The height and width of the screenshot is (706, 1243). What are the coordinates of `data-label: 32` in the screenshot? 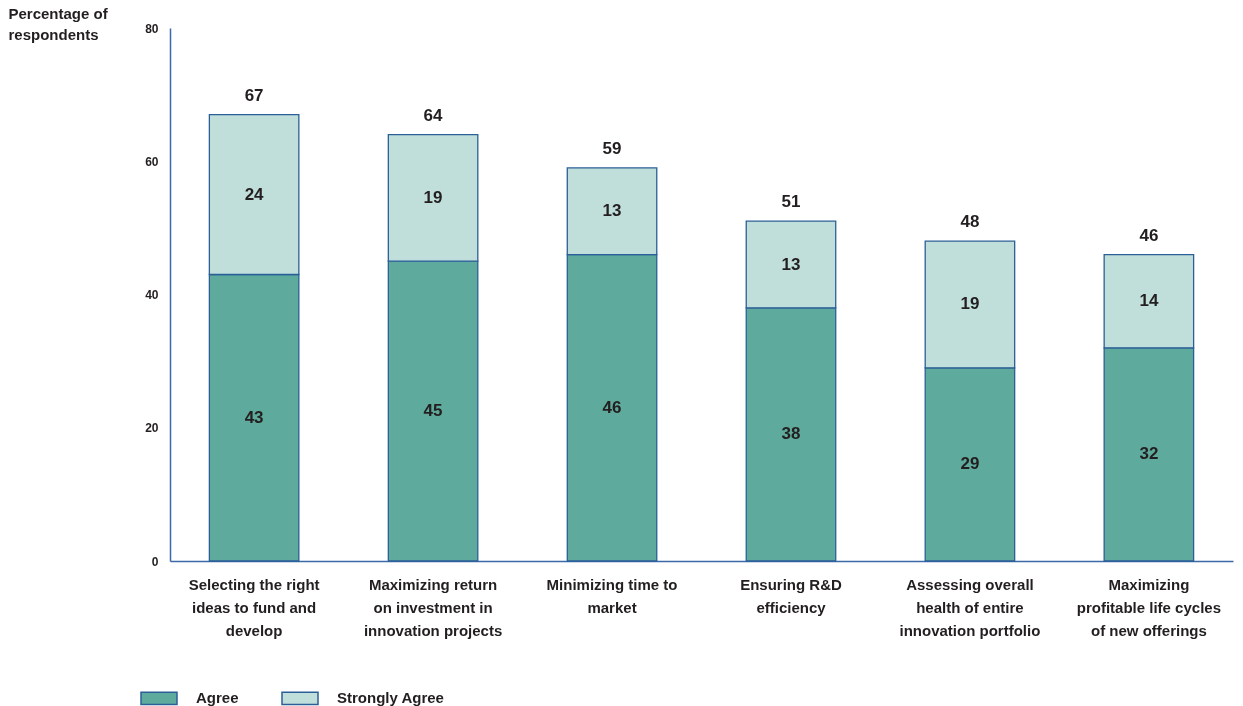 It's located at (1149, 454).